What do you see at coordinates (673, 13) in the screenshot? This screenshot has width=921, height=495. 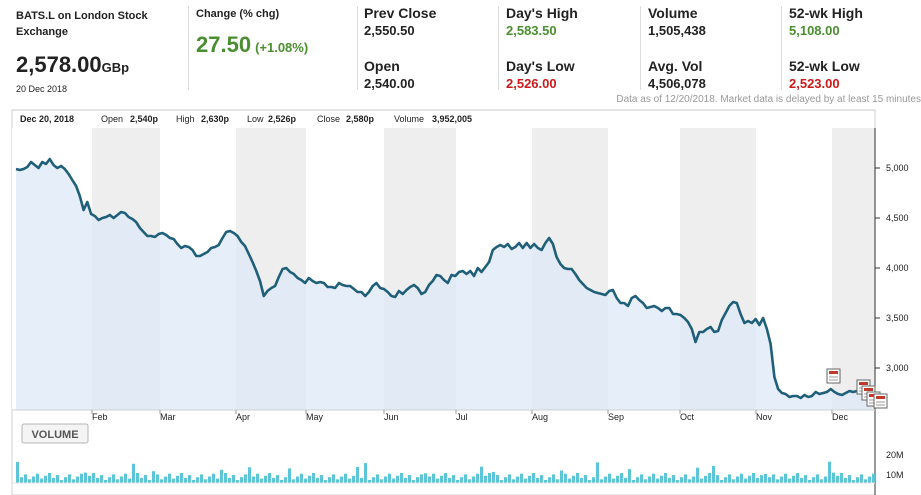 I see `volume-label: Volume` at bounding box center [673, 13].